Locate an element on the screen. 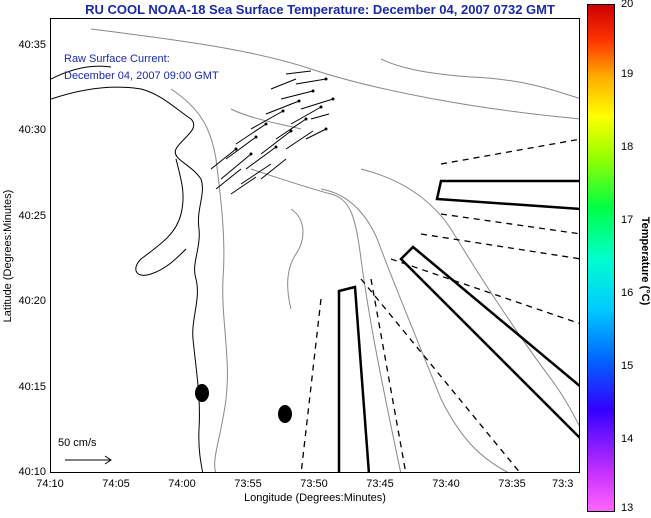 Image resolution: width=651 pixels, height=518 pixels. y-tick-label: 40:15 is located at coordinates (32, 387).